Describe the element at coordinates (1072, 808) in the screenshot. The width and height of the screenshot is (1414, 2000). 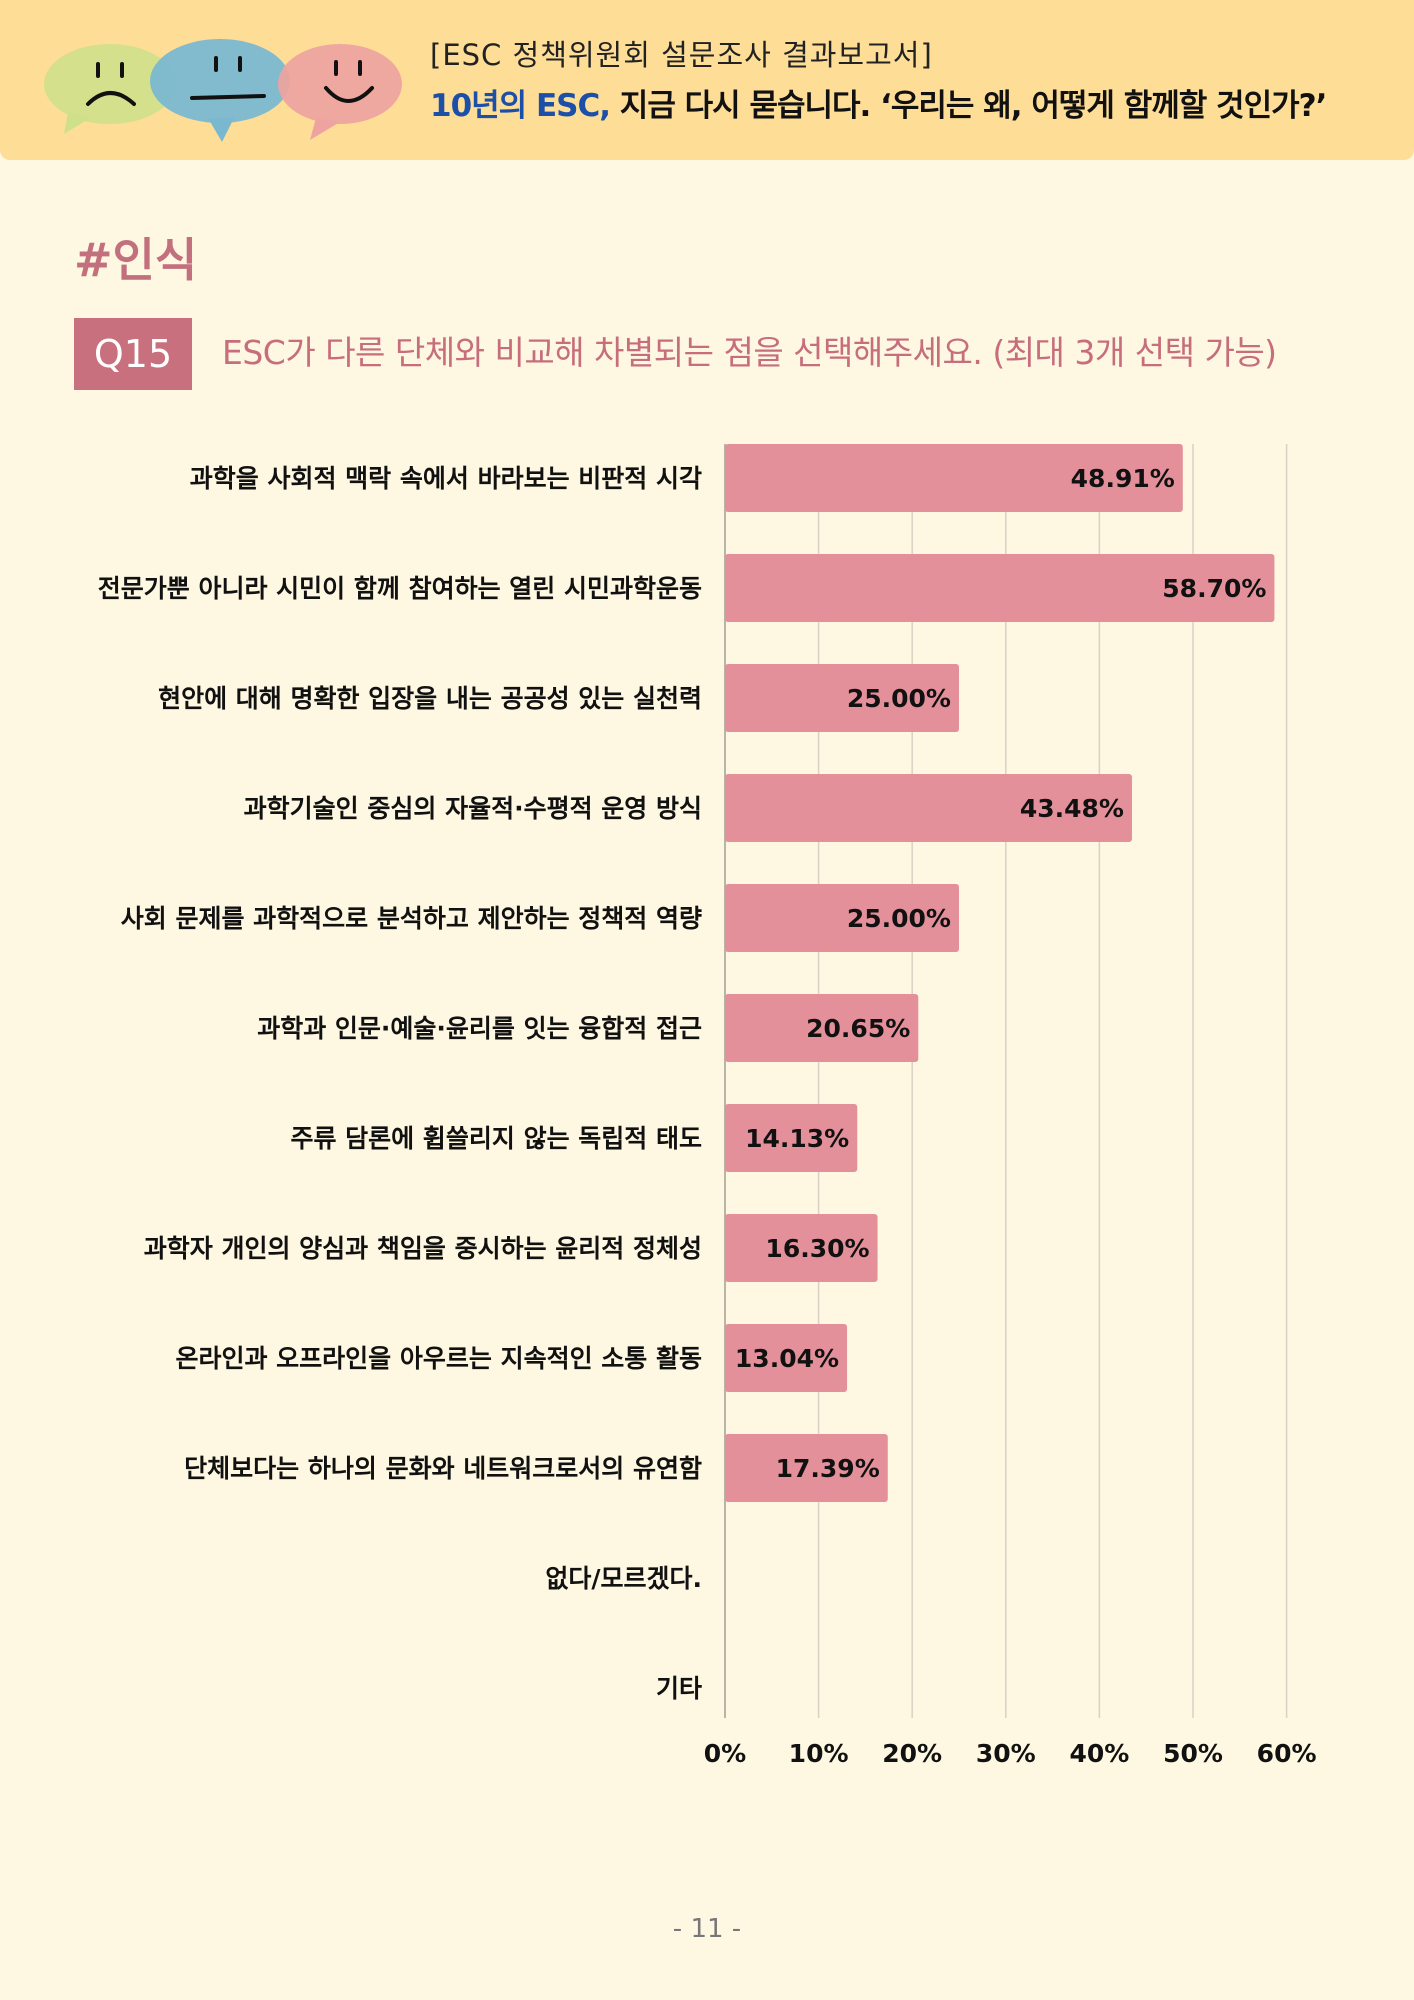
I see `data-label: 43.48%` at that location.